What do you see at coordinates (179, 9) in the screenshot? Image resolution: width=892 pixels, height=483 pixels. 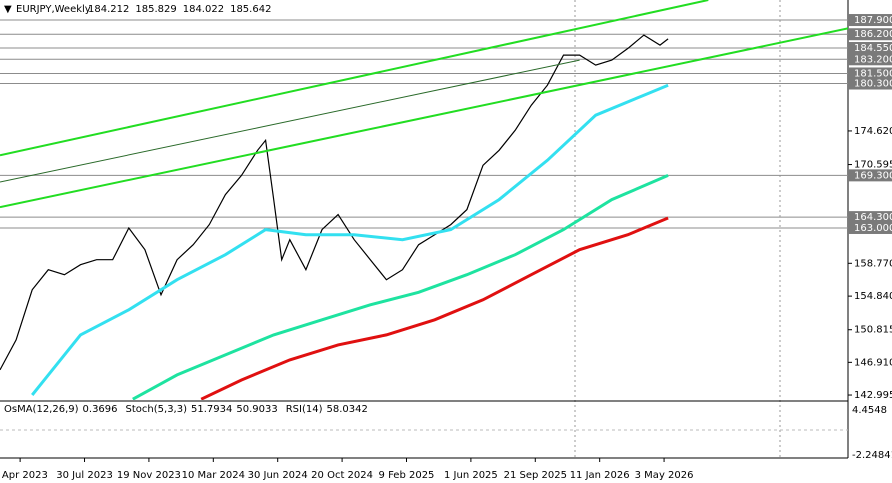 I see `header-values: 184.212 185.829 184.022 185.642` at bounding box center [179, 9].